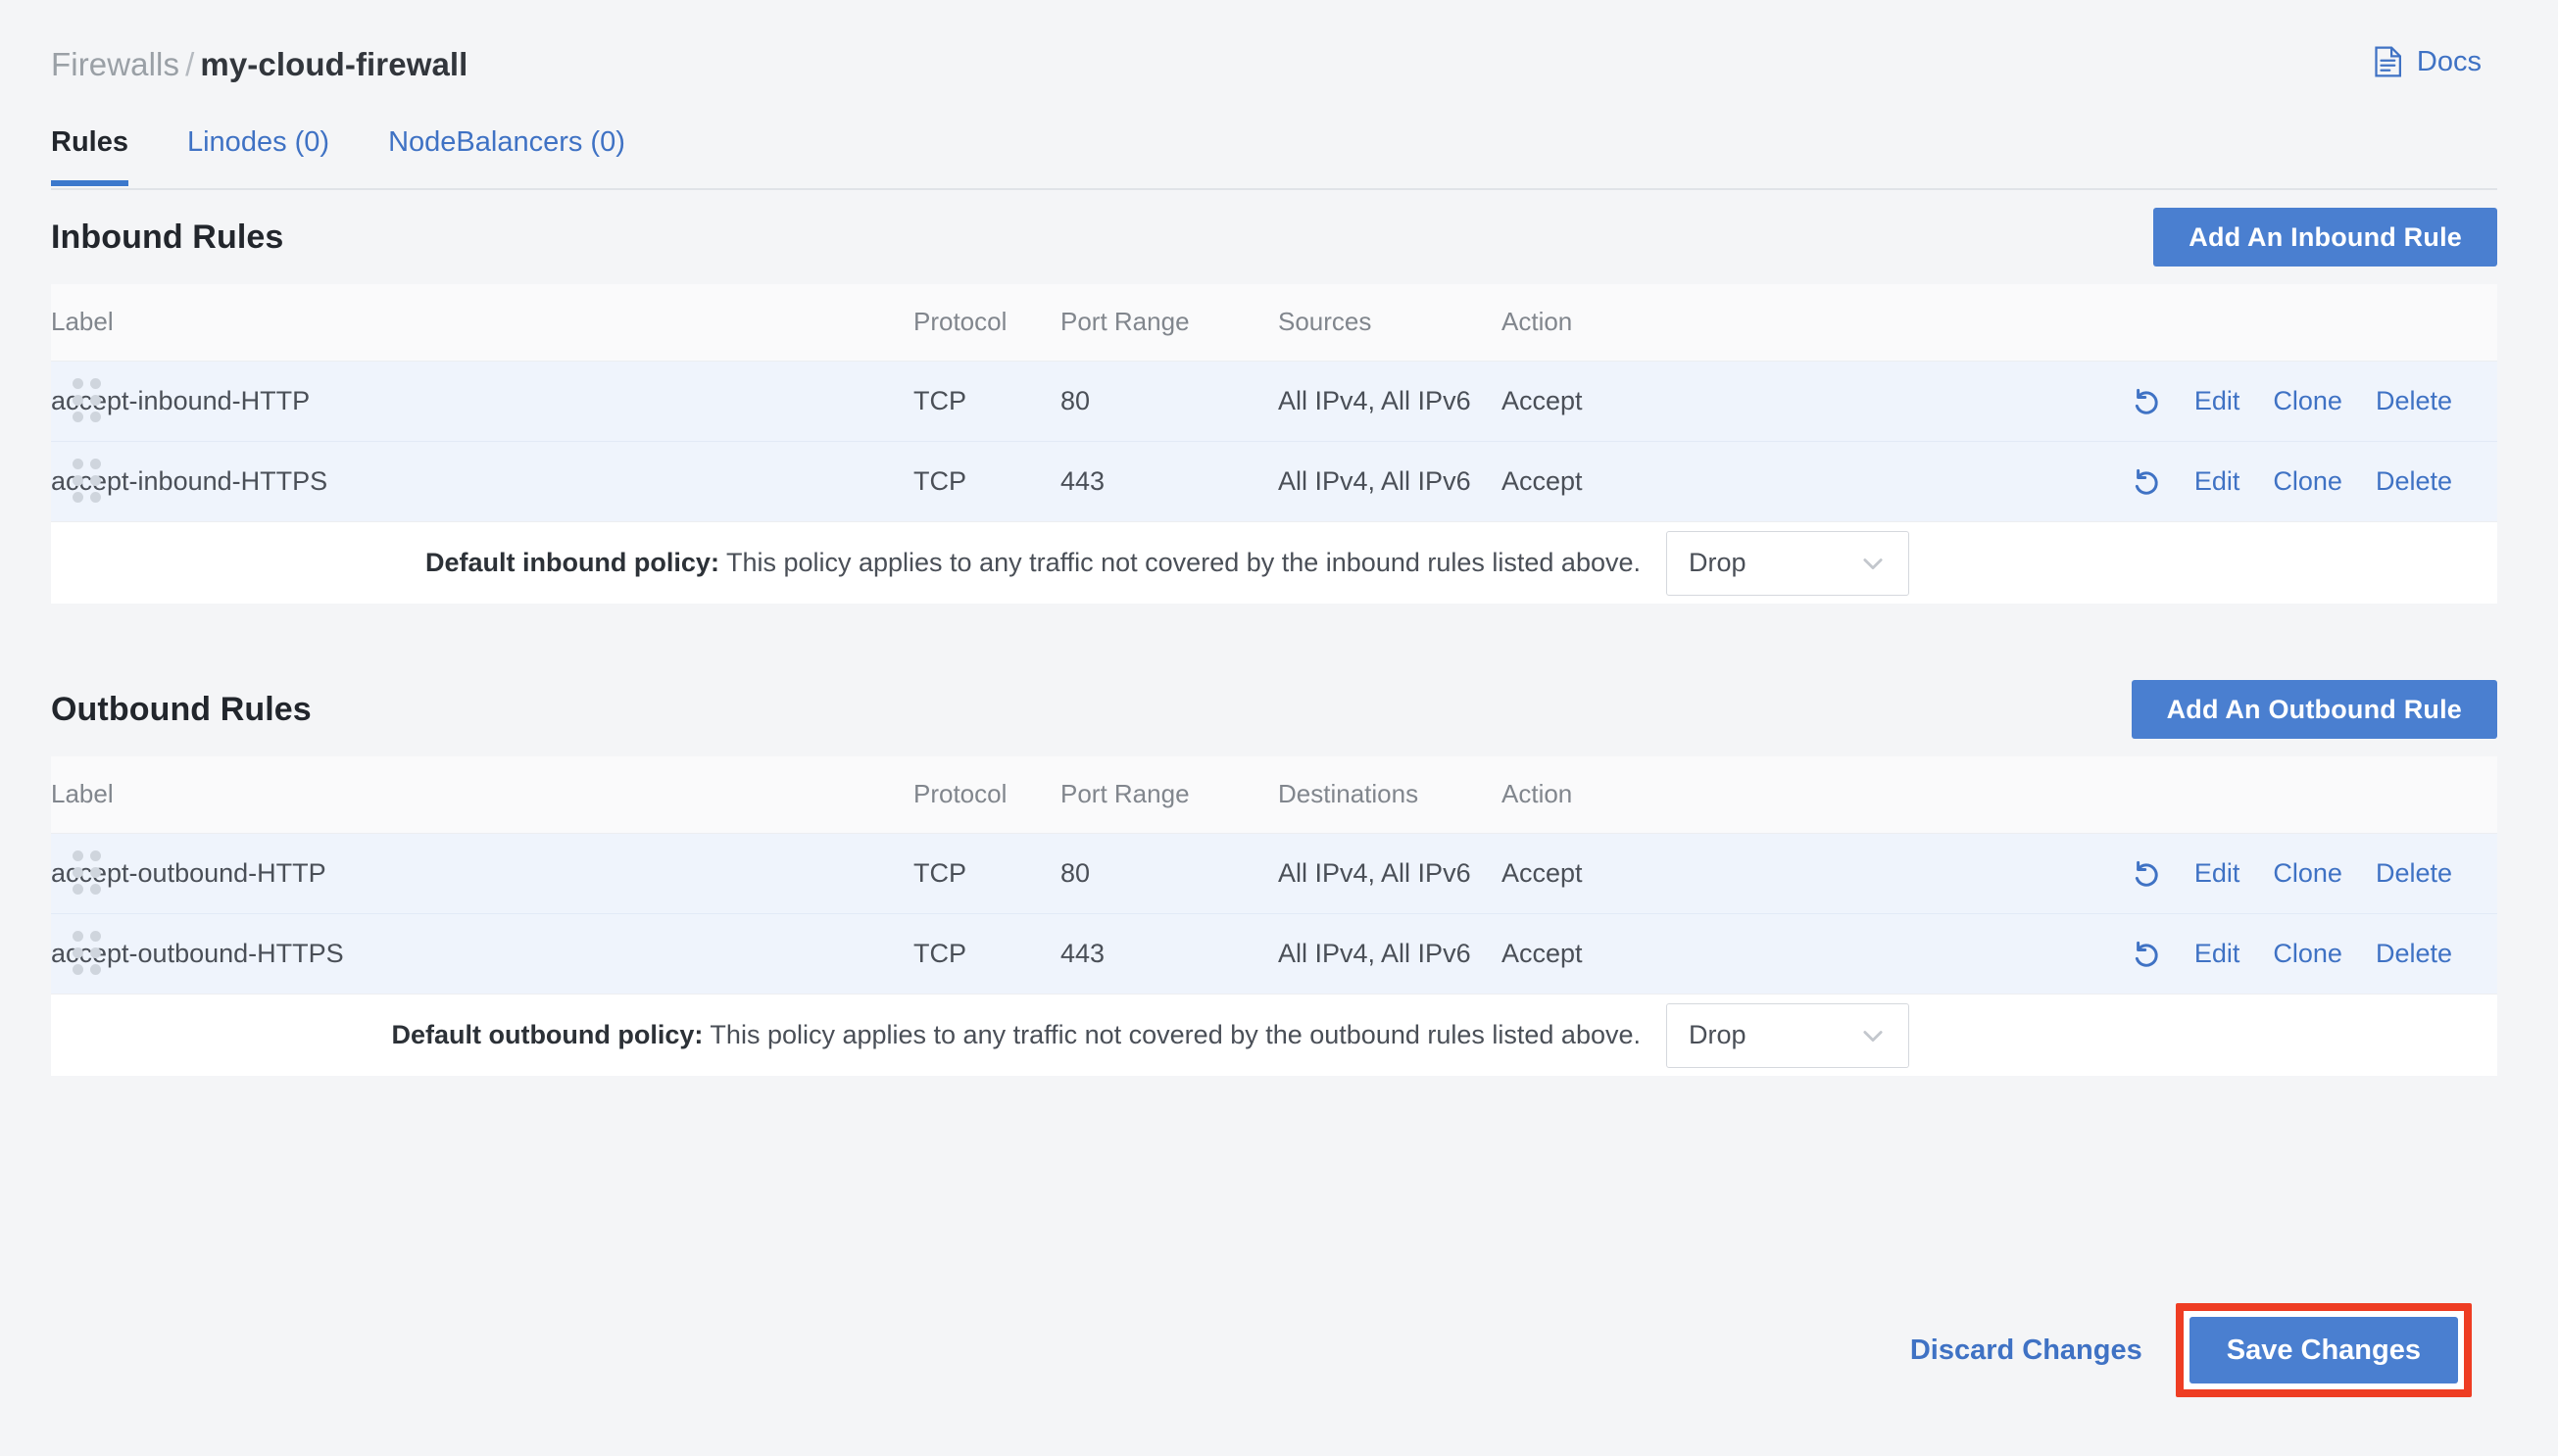 The width and height of the screenshot is (2558, 1456). What do you see at coordinates (506, 142) in the screenshot?
I see `tab-nodebalancers: NodeBalancers (0)` at bounding box center [506, 142].